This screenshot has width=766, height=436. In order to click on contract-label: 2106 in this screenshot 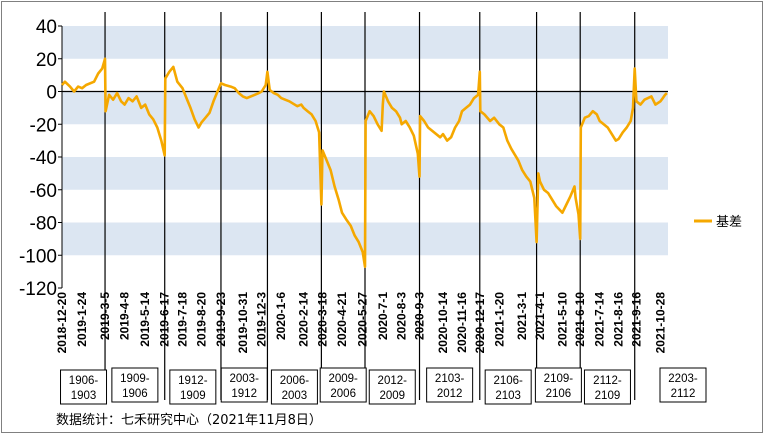, I will do `click(559, 394)`.